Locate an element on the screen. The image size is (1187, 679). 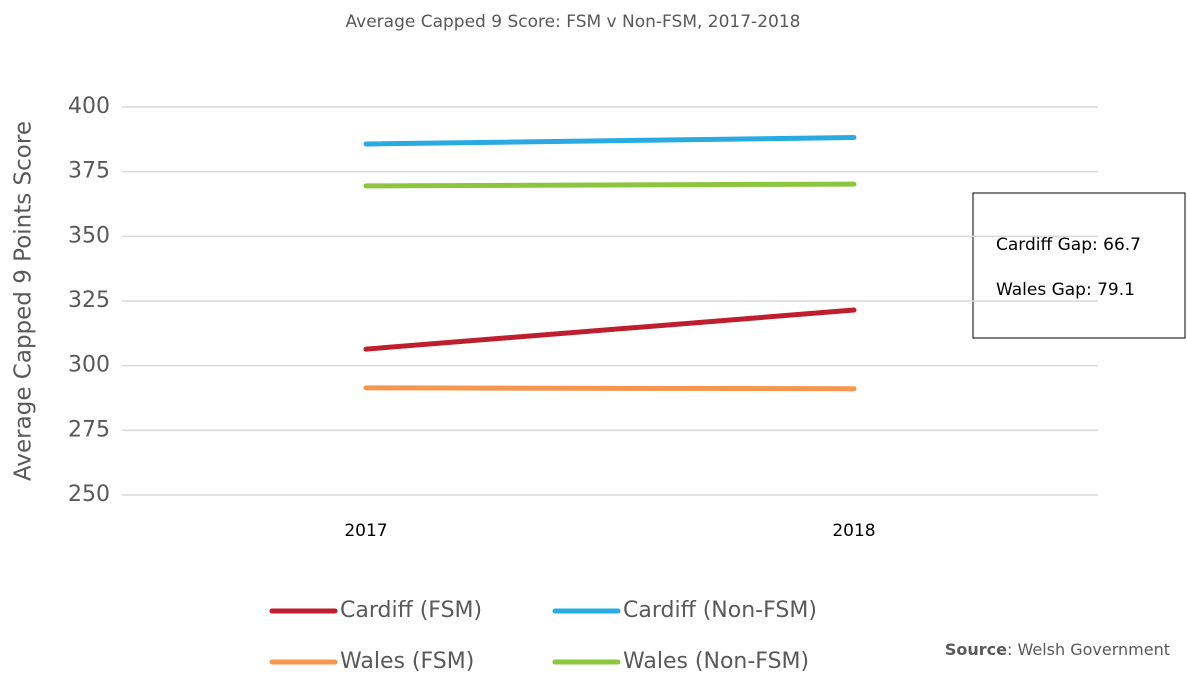
legend-label: Cardiff (Non-FSM) is located at coordinates (720, 610).